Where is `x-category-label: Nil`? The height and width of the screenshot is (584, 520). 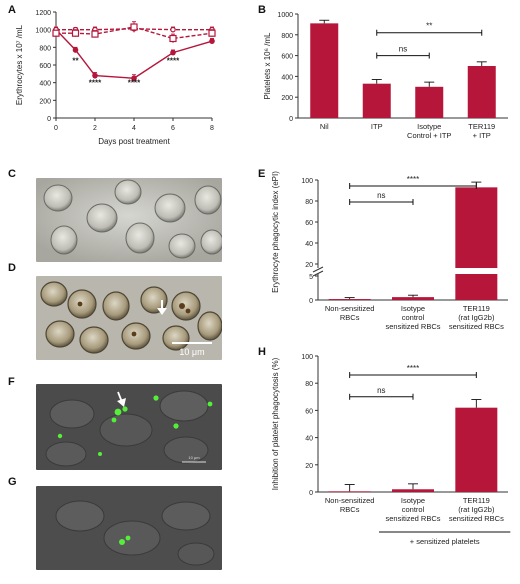 x-category-label: Nil is located at coordinates (324, 126).